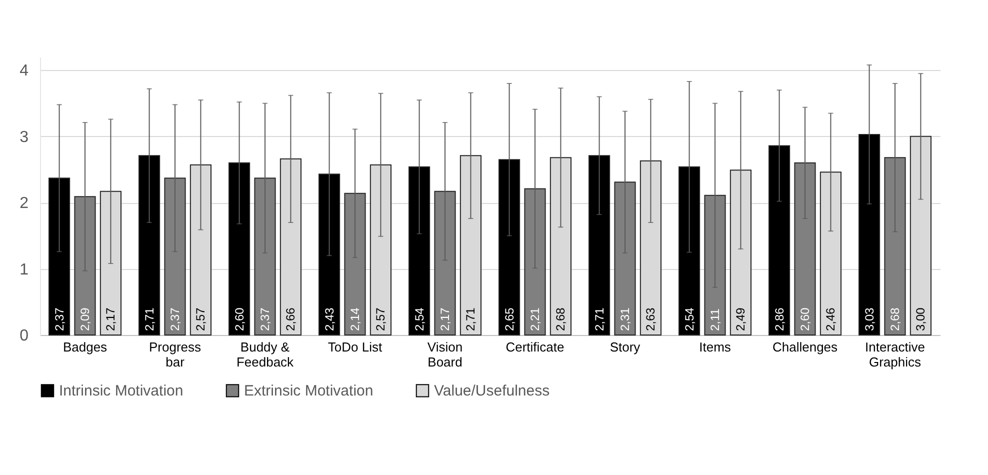 This screenshot has width=988, height=475. I want to click on x-tick-label: Vision Board, so click(445, 355).